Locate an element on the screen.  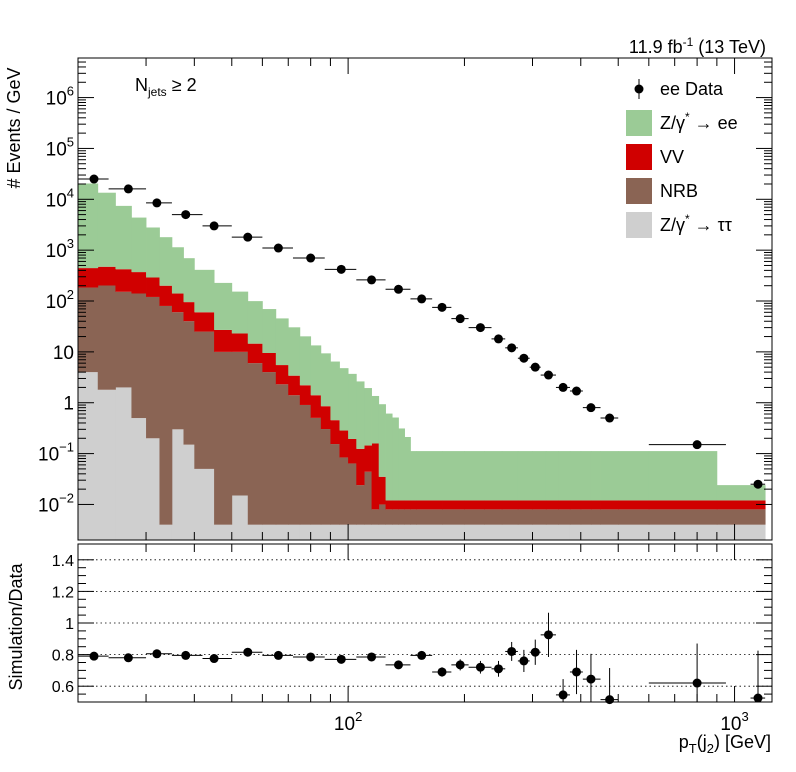
y-tick-label: 1.2 is located at coordinates (63, 592).